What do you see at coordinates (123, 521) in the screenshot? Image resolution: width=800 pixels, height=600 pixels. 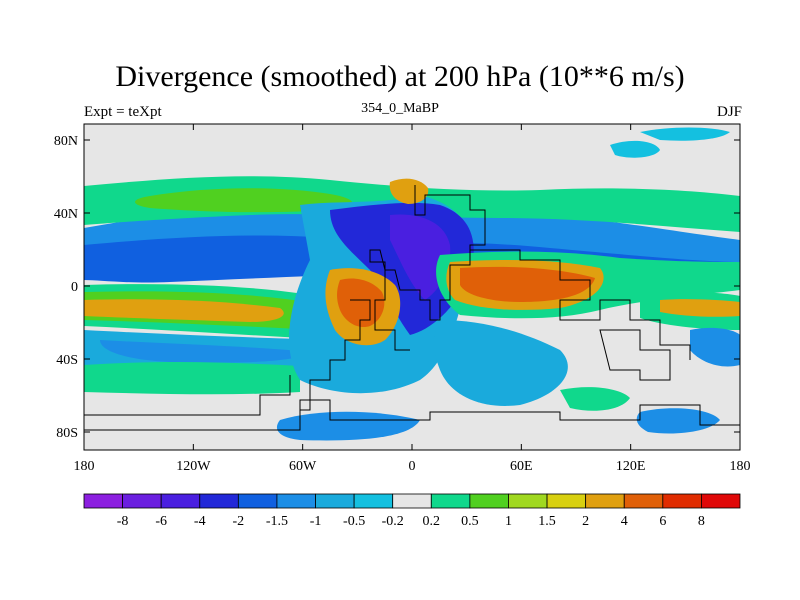 I see `colorbar-label: -8` at bounding box center [123, 521].